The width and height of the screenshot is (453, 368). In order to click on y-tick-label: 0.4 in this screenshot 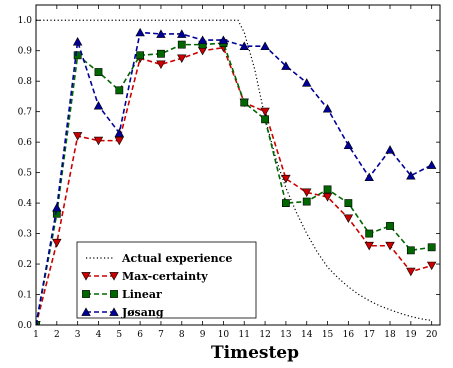, I will do `click(25, 204)`.